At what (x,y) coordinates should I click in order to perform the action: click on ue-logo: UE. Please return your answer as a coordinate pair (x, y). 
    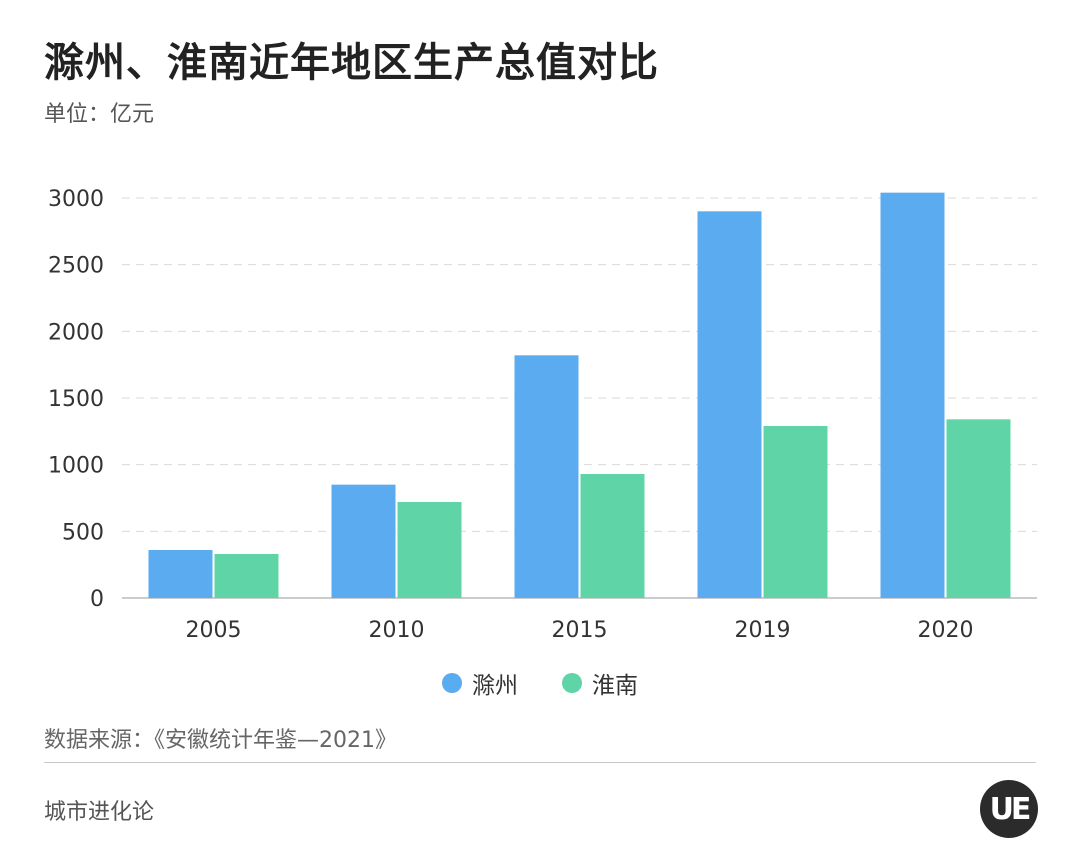
    Looking at the image, I should click on (1009, 809).